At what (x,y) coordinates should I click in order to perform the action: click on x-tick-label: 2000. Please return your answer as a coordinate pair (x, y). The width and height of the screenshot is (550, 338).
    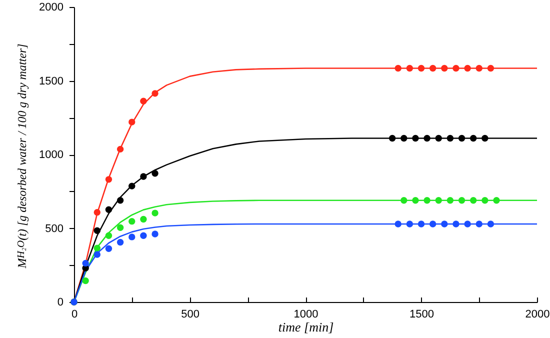
    Looking at the image, I should click on (537, 314).